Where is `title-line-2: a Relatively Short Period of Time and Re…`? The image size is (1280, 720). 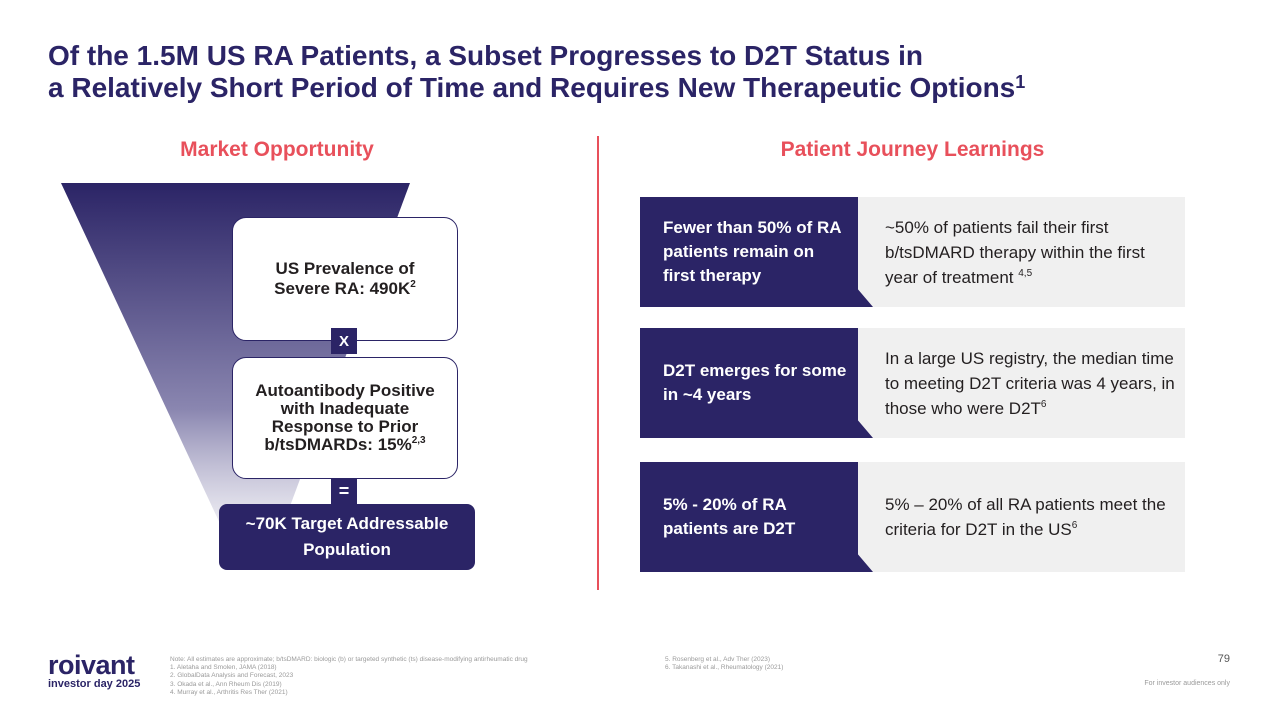 title-line-2: a Relatively Short Period of Time and Re… is located at coordinates (532, 87).